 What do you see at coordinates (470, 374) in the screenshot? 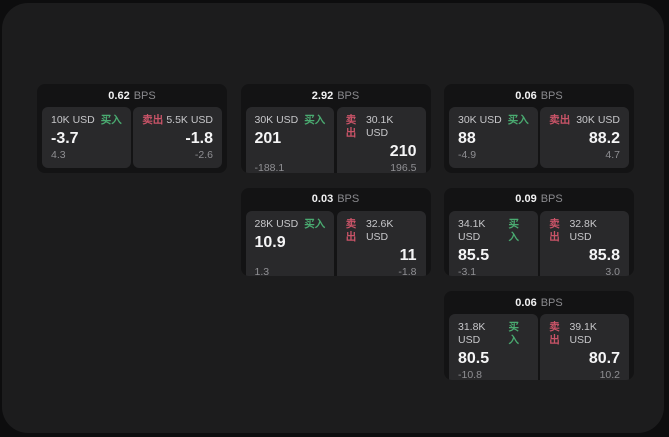
I see `buy-delta: -10.8` at bounding box center [470, 374].